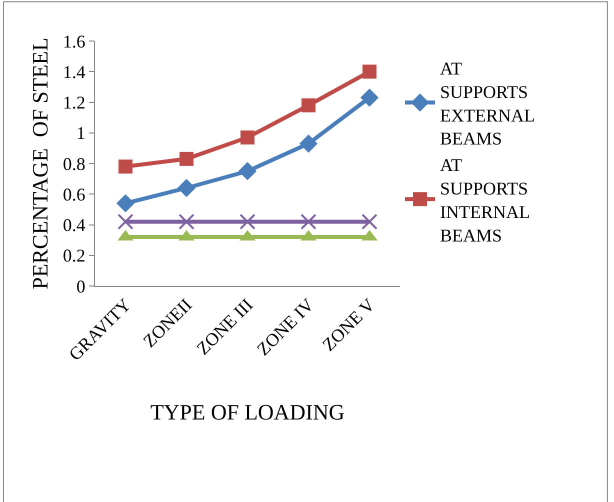 This screenshot has height=502, width=614. Describe the element at coordinates (247, 411) in the screenshot. I see `x-axis-title: TYPE OF LOADING` at that location.